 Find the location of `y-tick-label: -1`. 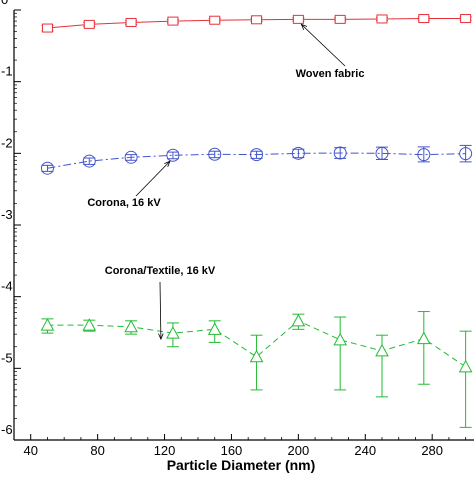

y-tick-label: -1 is located at coordinates (7, 71).